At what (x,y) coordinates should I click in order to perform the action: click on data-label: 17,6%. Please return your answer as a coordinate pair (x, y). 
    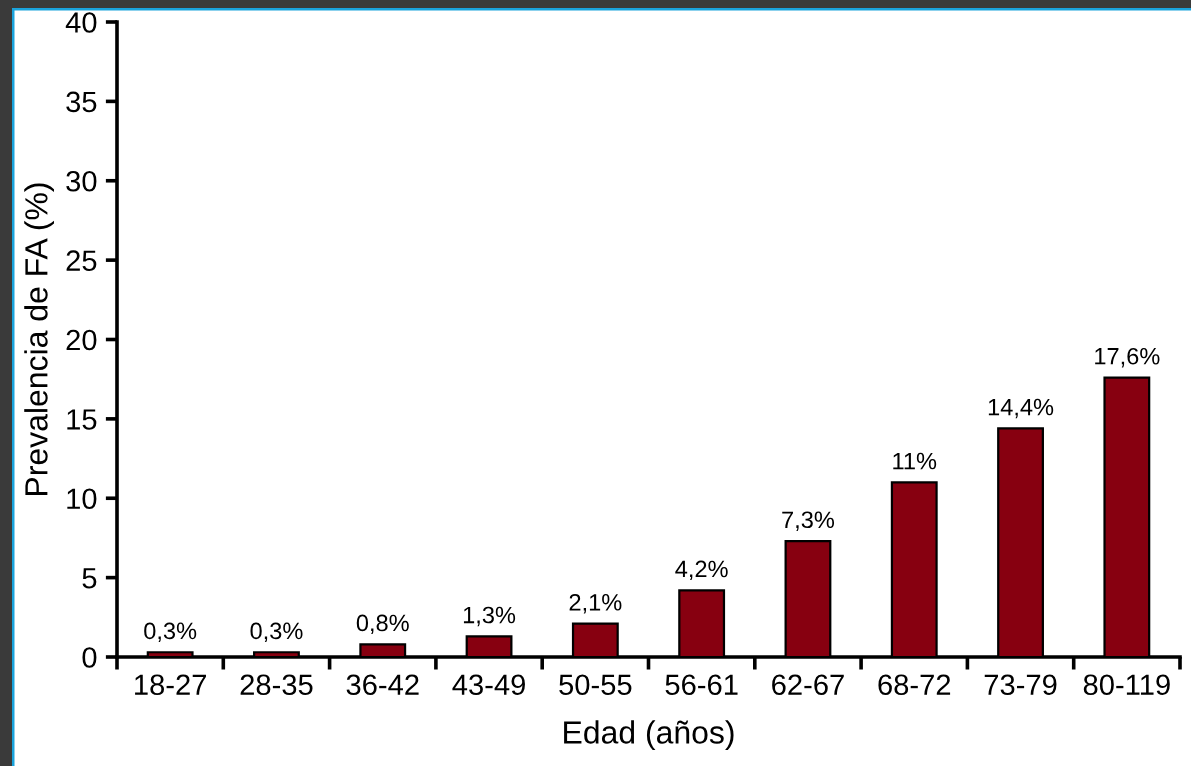
    Looking at the image, I should click on (1127, 357).